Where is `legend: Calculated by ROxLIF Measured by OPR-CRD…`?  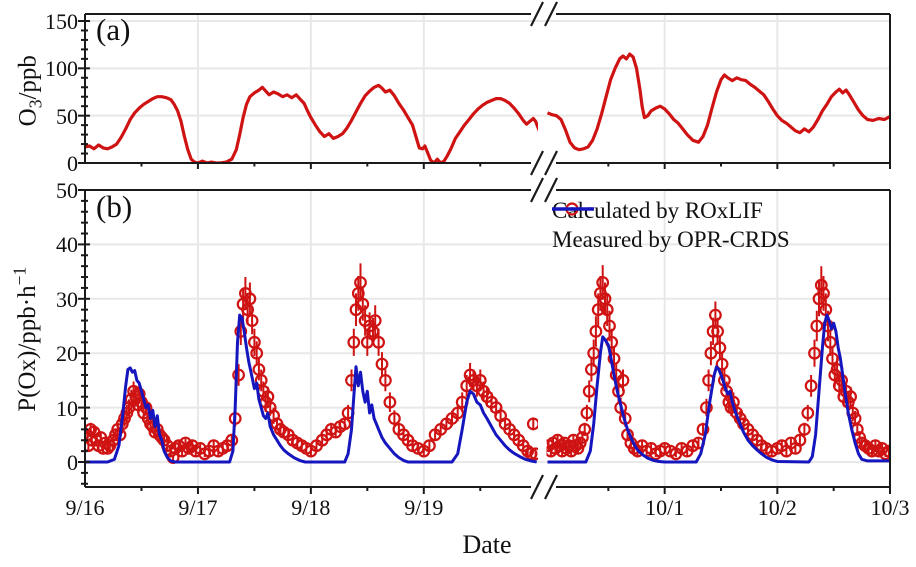 legend: Calculated by ROxLIF Measured by OPR-CRD… is located at coordinates (670, 226).